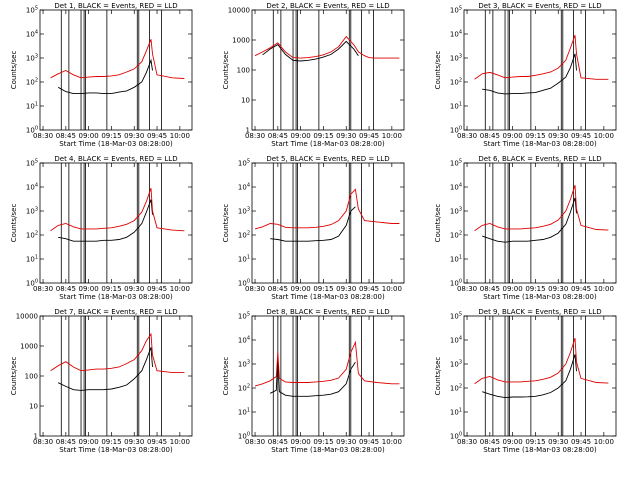 The width and height of the screenshot is (640, 480). I want to click on x-tick-label: 10:00, so click(604, 442).